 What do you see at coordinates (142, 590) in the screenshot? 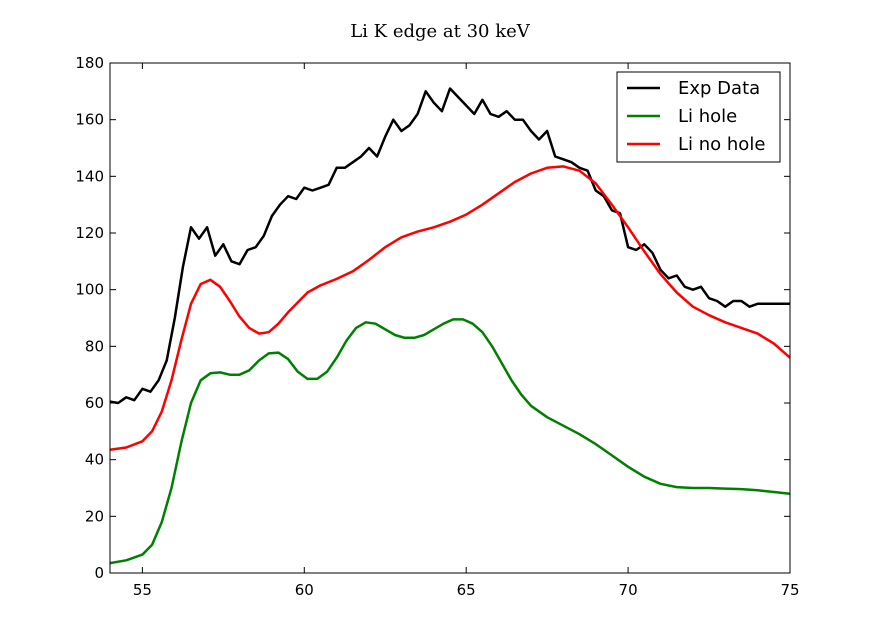
I see `x-tick-label: 55` at bounding box center [142, 590].